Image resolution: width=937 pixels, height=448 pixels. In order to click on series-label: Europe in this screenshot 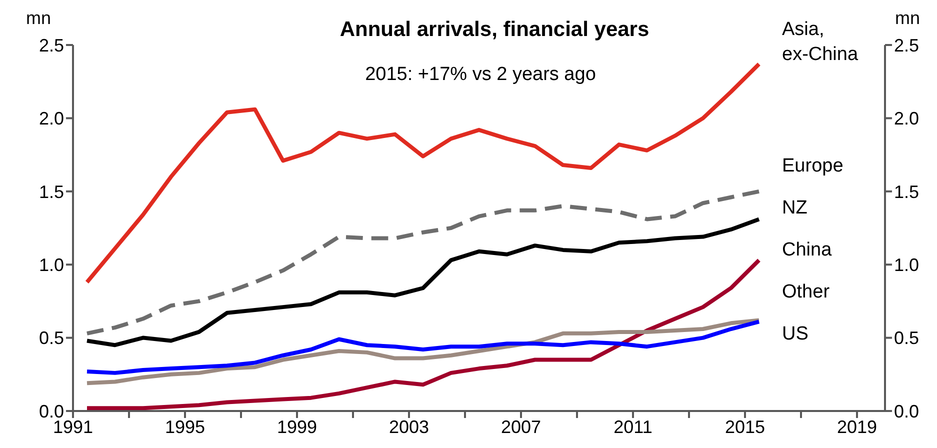, I will do `click(813, 166)`.